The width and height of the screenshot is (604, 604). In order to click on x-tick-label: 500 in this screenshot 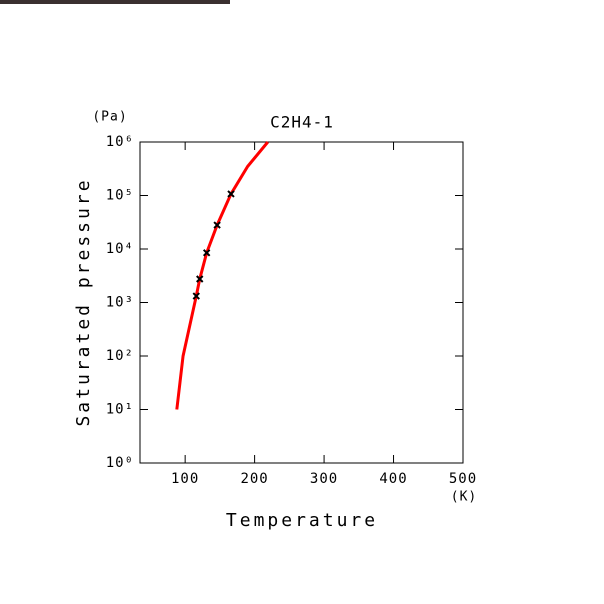, I will do `click(463, 479)`.